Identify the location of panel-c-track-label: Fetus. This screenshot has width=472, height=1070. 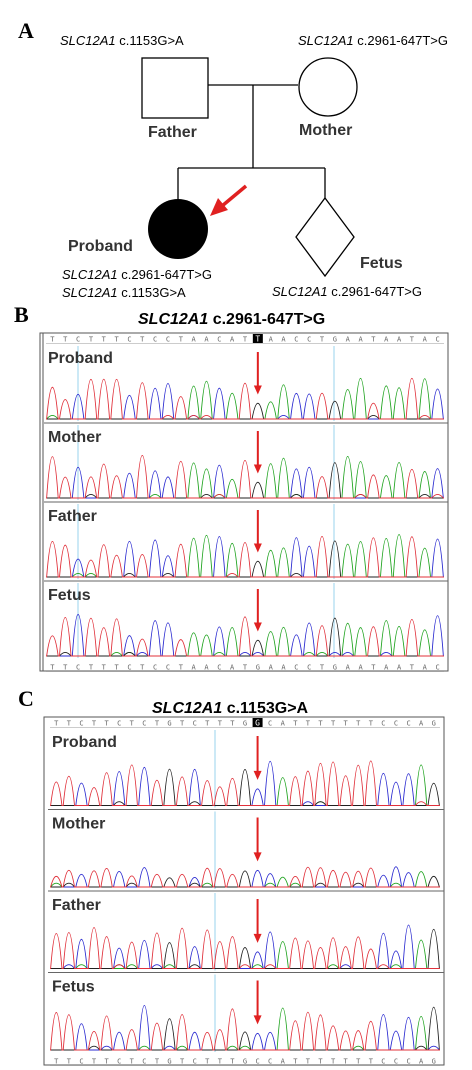
(73, 987).